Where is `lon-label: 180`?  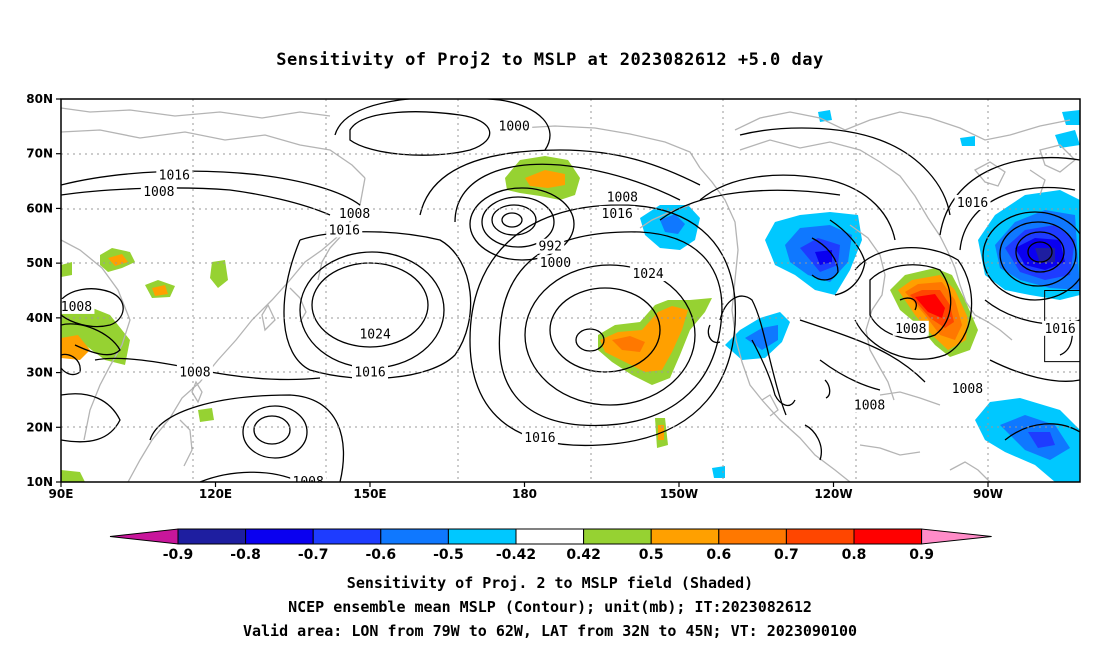 lon-label: 180 is located at coordinates (524, 494).